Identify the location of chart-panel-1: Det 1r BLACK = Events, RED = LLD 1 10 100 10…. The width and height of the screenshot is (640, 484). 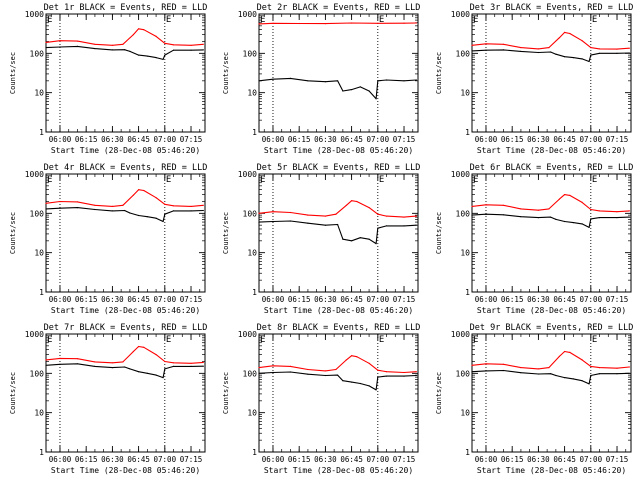
(108, 79).